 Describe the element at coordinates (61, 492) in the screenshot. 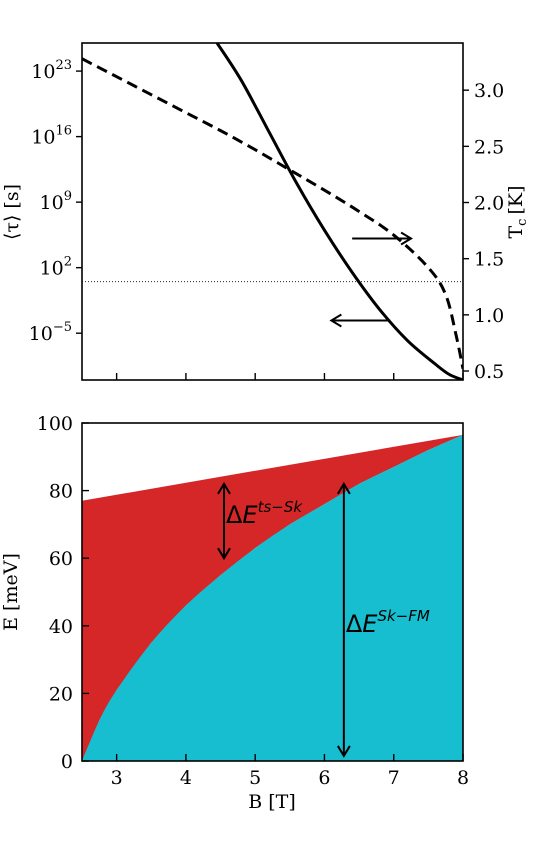

I see `bottom-y-tick-label: 80` at that location.